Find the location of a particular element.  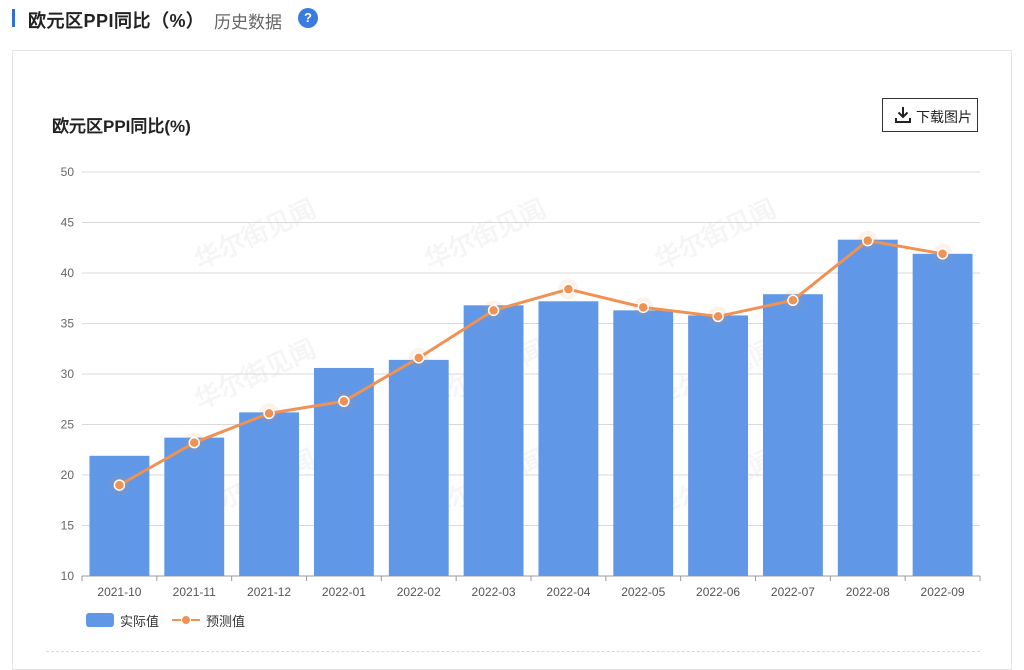

download-label: 下载图片 is located at coordinates (944, 117).